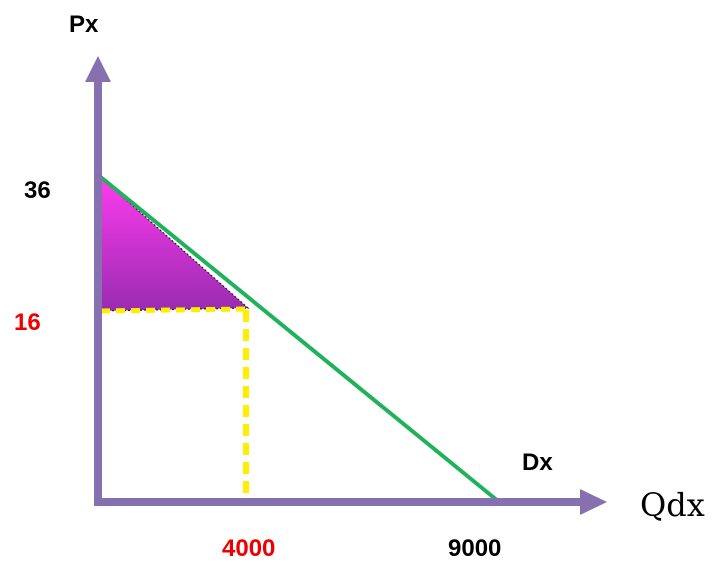 Image resolution: width=725 pixels, height=568 pixels. Describe the element at coordinates (537, 462) in the screenshot. I see `demand-curve-label: Dx` at that location.